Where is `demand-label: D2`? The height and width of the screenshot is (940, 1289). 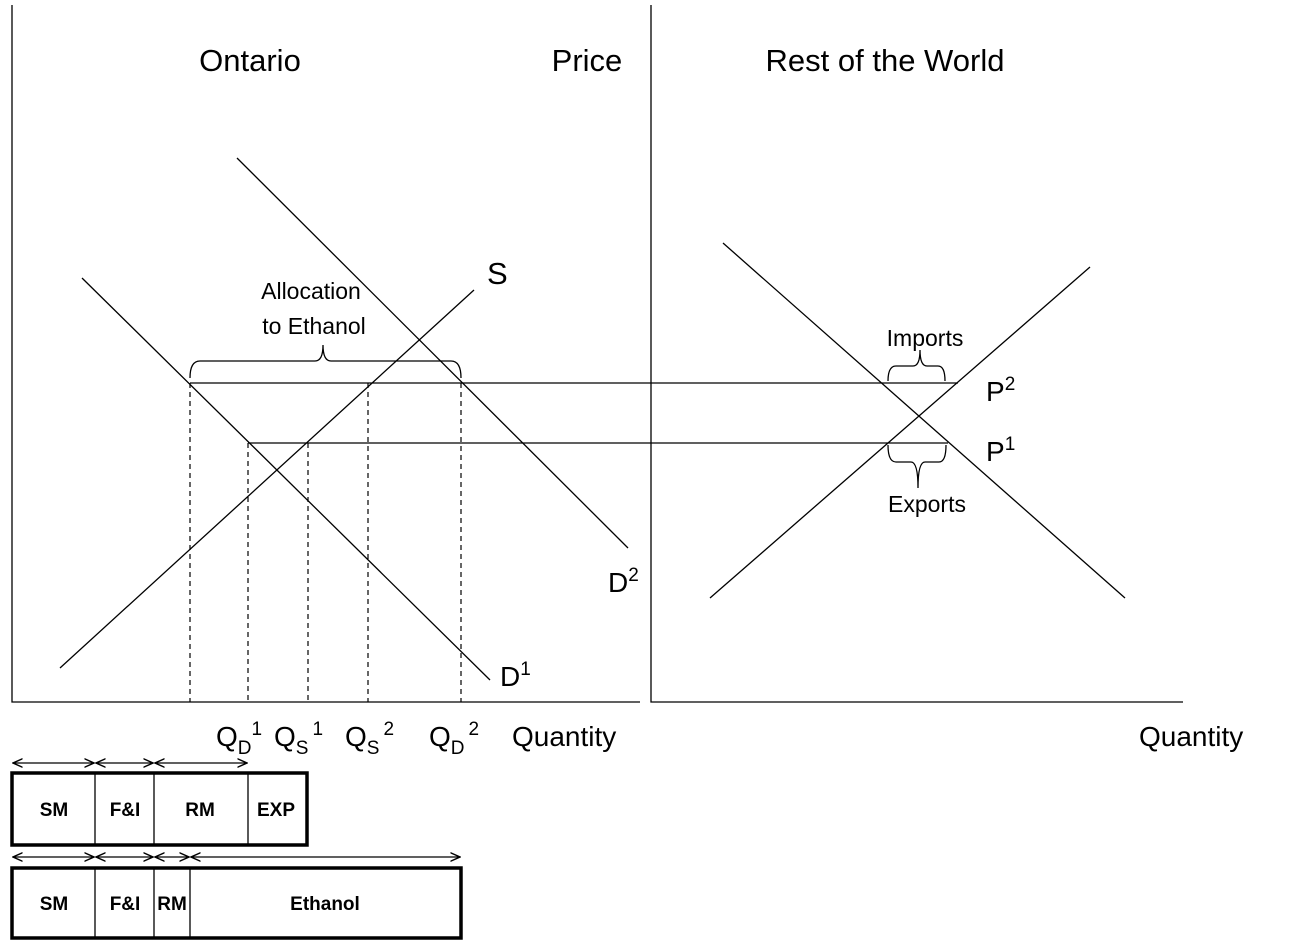 demand-label: D2 is located at coordinates (623, 581).